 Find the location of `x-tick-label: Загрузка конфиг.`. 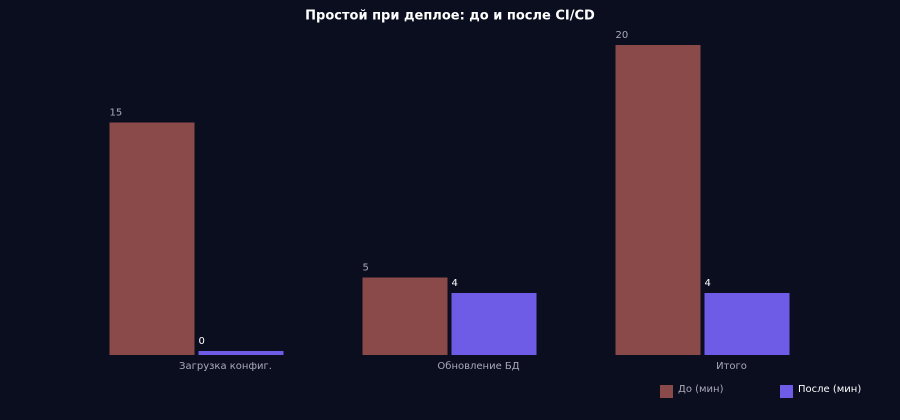

x-tick-label: Загрузка конфиг. is located at coordinates (225, 366).